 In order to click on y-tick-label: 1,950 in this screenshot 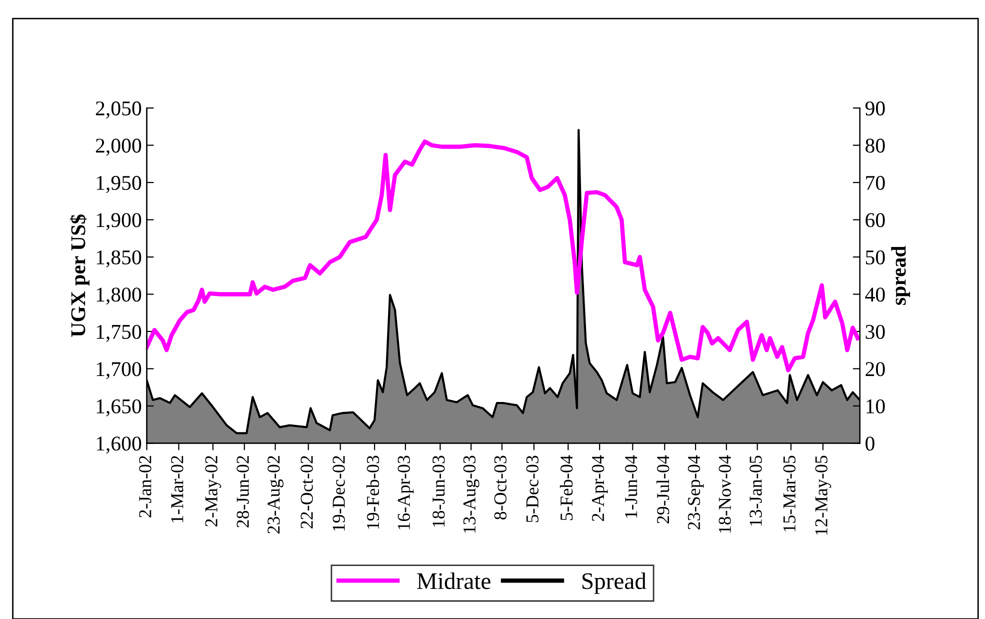, I will do `click(119, 184)`.